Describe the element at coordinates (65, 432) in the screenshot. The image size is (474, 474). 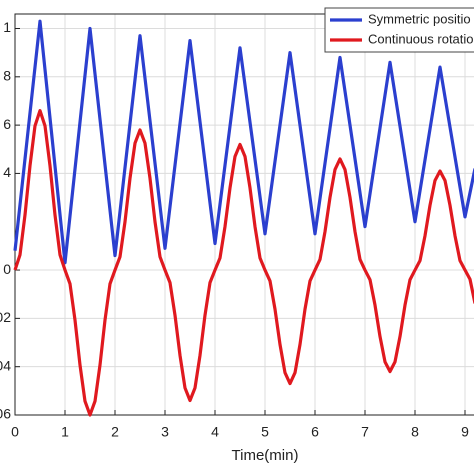
I see `x-tick-label: 1` at that location.